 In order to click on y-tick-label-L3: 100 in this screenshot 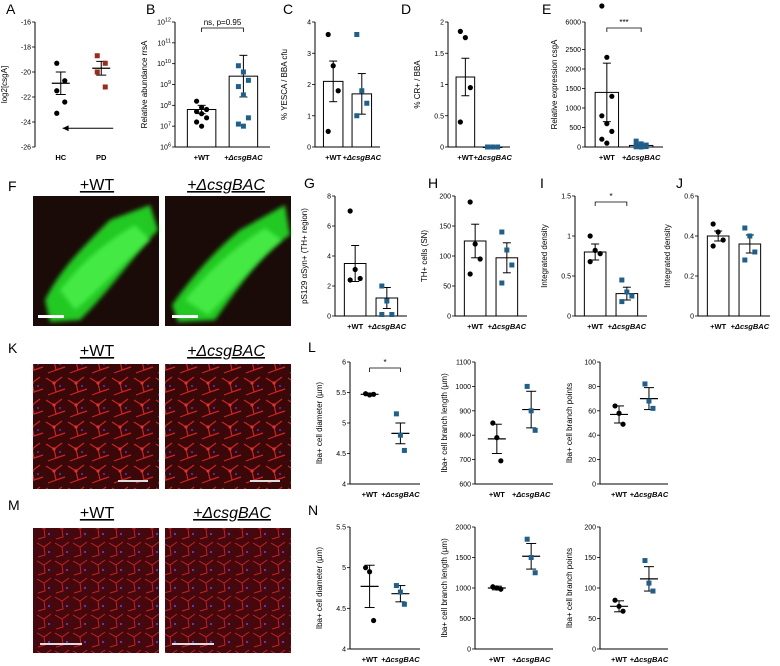, I will do `click(590, 363)`.